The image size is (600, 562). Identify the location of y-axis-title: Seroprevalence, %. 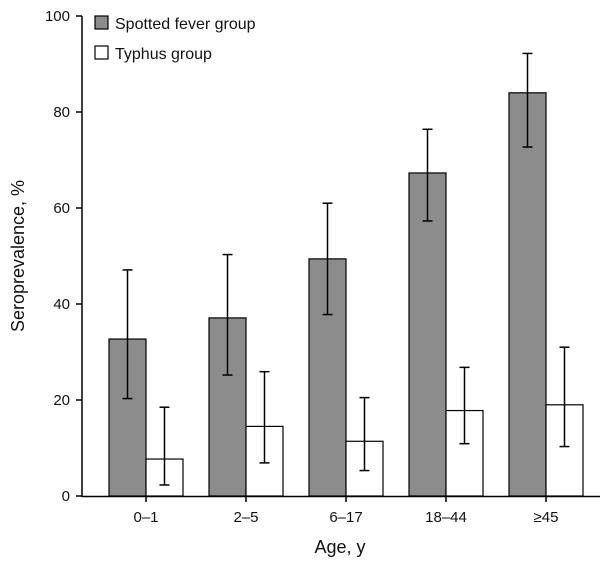
(18, 256).